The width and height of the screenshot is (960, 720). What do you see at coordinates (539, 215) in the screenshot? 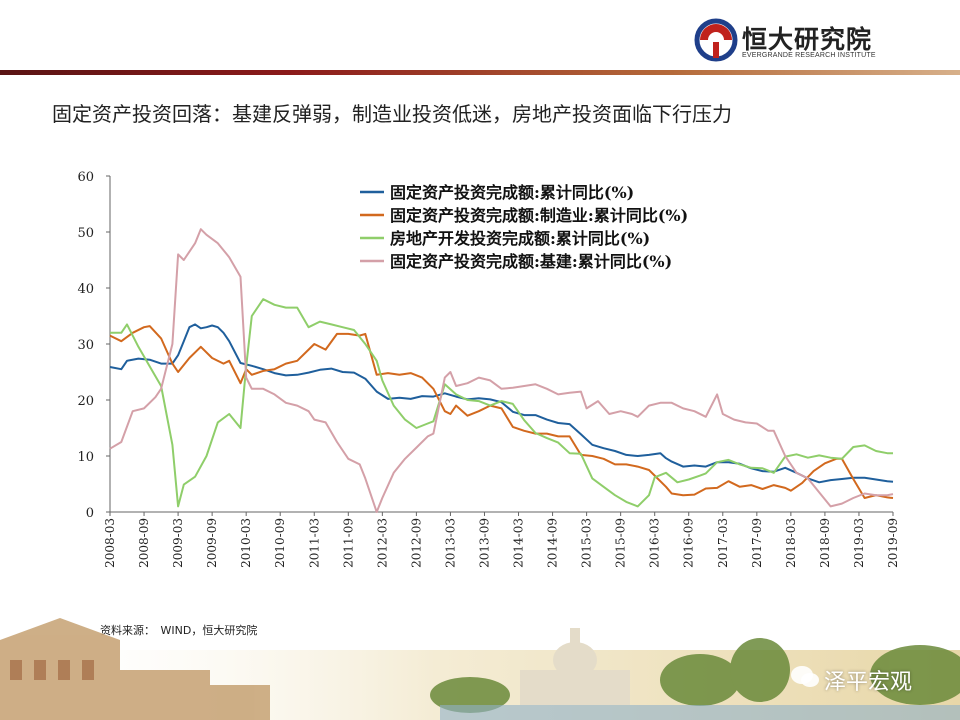
I see `legend-label-2: 固定资产投资完成额:制造业:累计同比(%)` at bounding box center [539, 215].